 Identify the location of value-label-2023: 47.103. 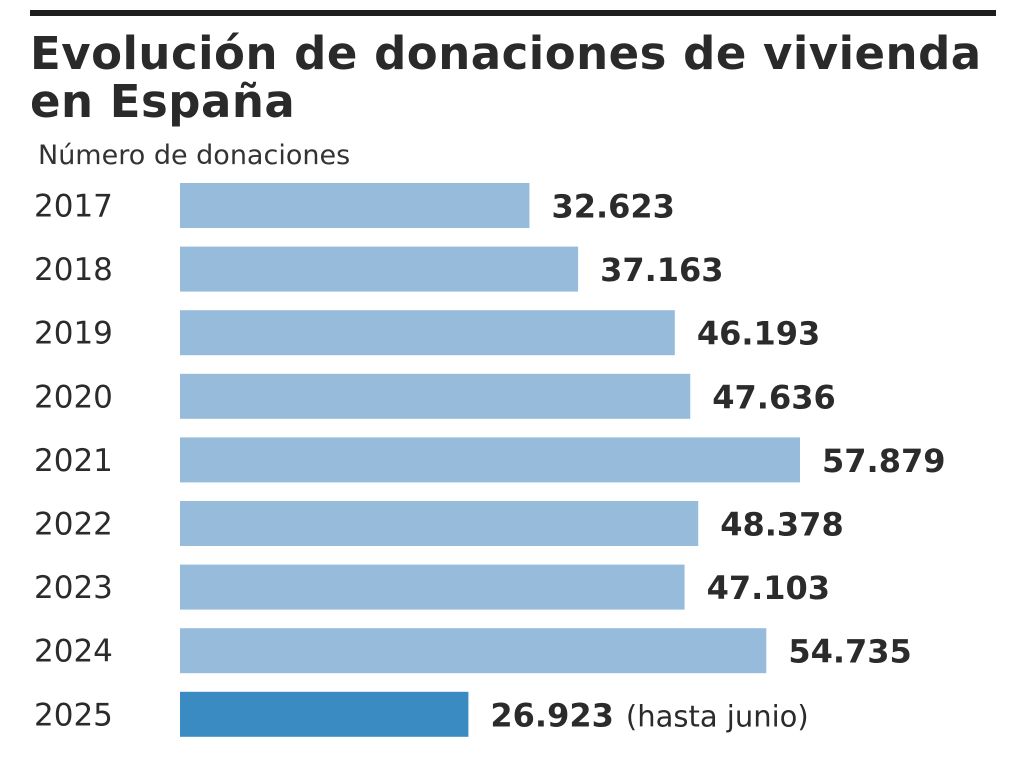
(768, 588).